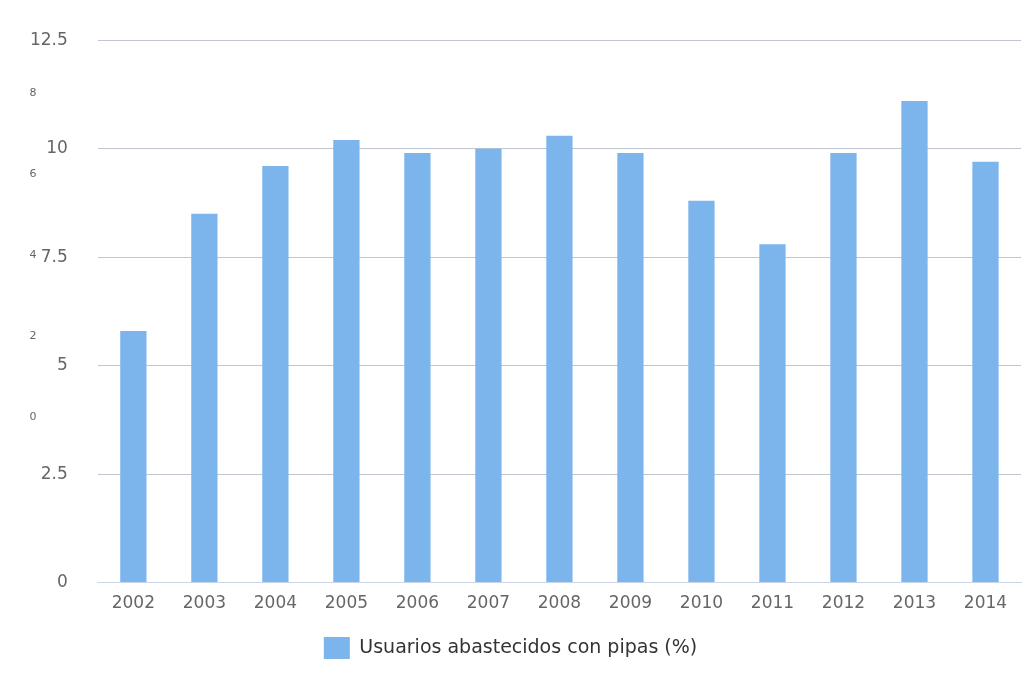 The image size is (1031, 679). Describe the element at coordinates (54, 472) in the screenshot. I see `y-tick-label: 2.5` at that location.